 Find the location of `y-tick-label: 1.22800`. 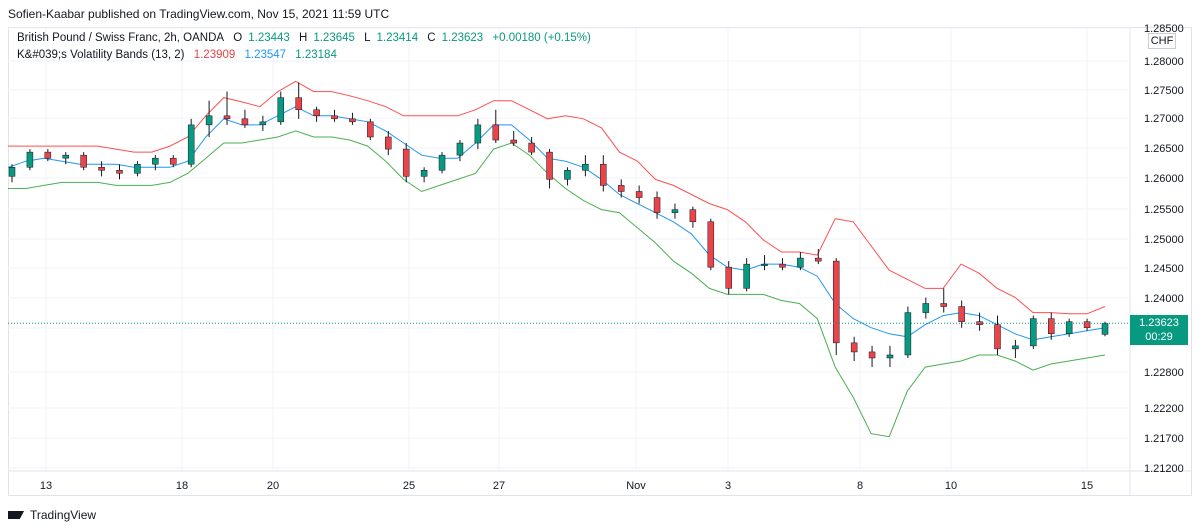

y-tick-label: 1.22800 is located at coordinates (1164, 373).